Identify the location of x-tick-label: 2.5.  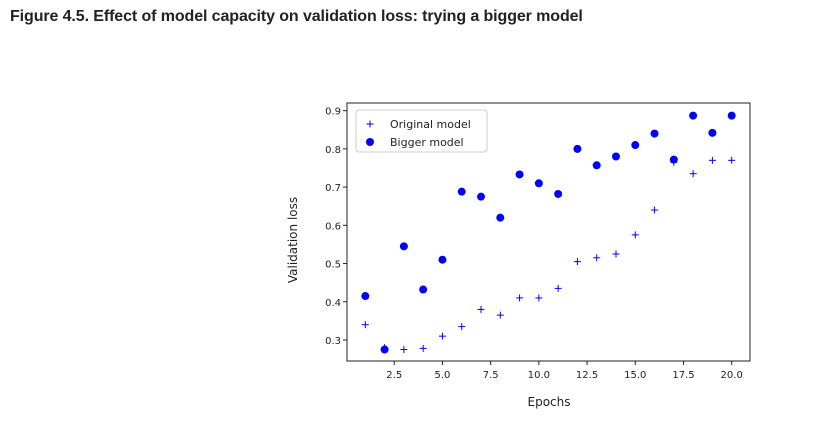
(394, 375).